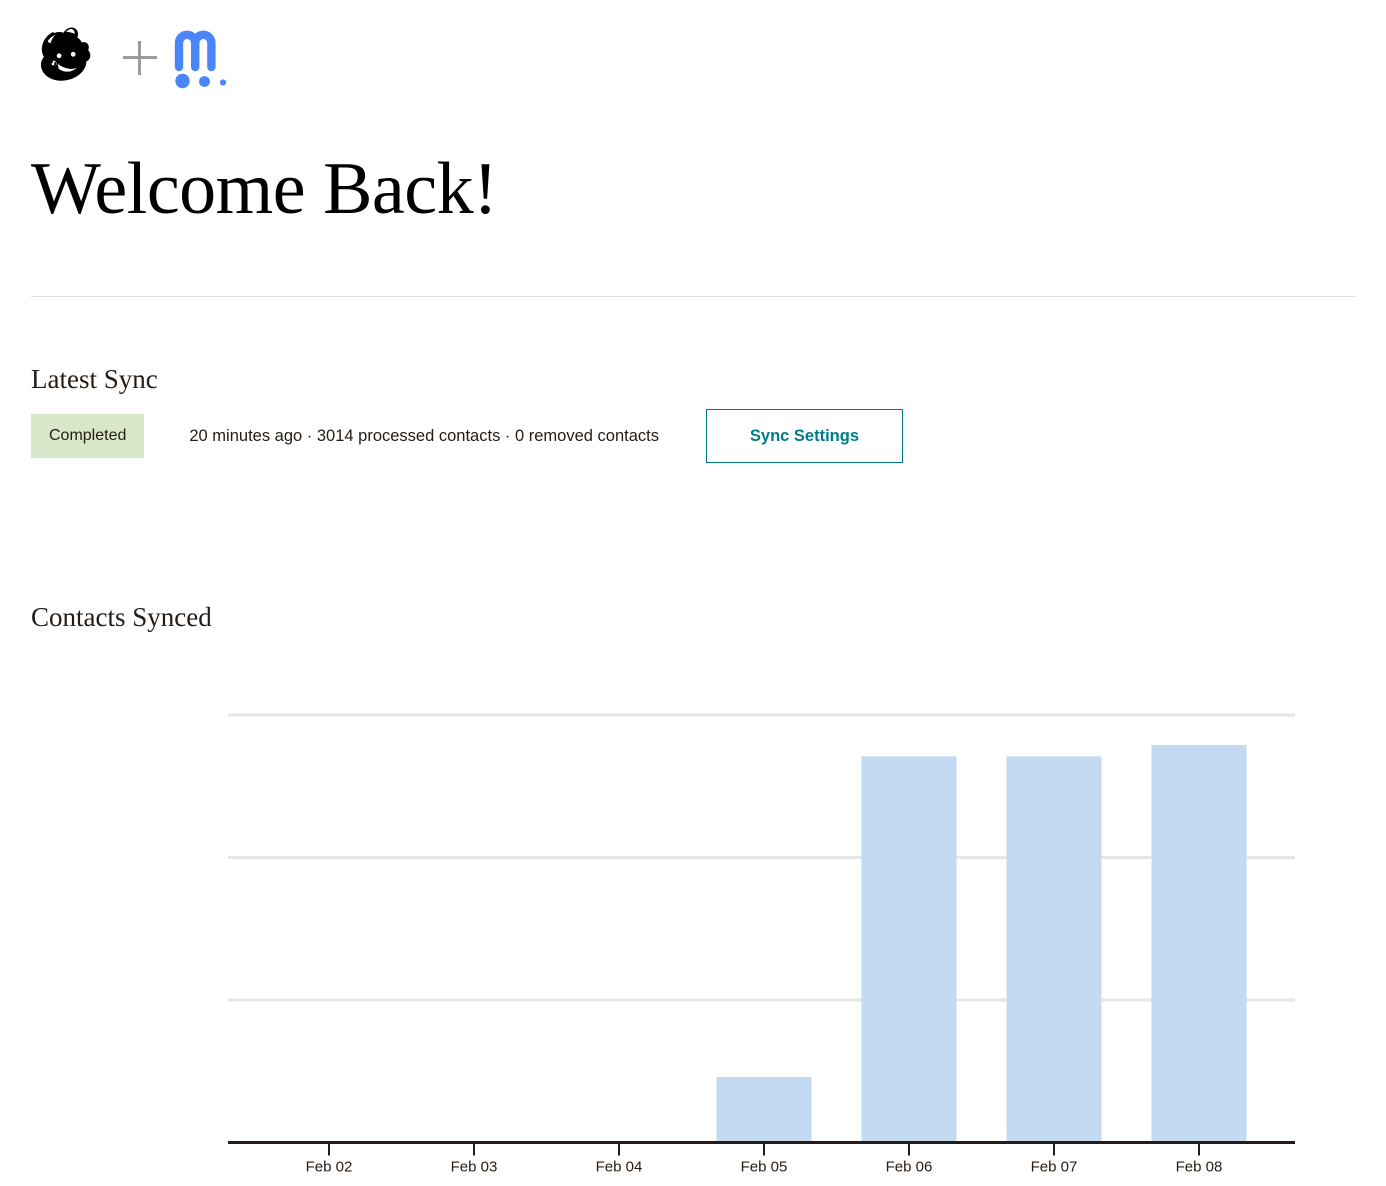 This screenshot has height=1186, width=1386. I want to click on page-title: Welcome Back!, so click(264, 189).